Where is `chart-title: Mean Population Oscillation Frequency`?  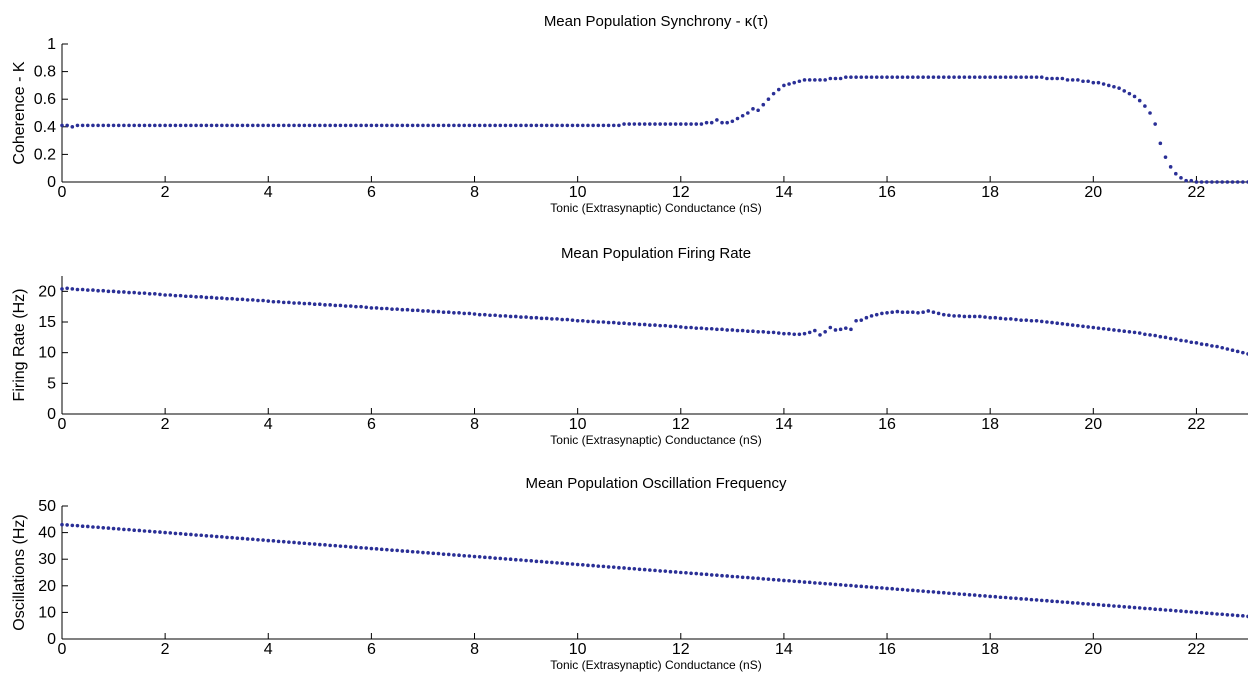 chart-title: Mean Population Oscillation Frequency is located at coordinates (656, 483).